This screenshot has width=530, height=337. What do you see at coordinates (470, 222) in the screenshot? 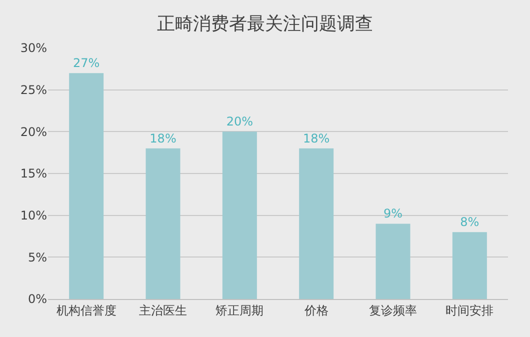
I see `data-label: 8%` at bounding box center [470, 222].